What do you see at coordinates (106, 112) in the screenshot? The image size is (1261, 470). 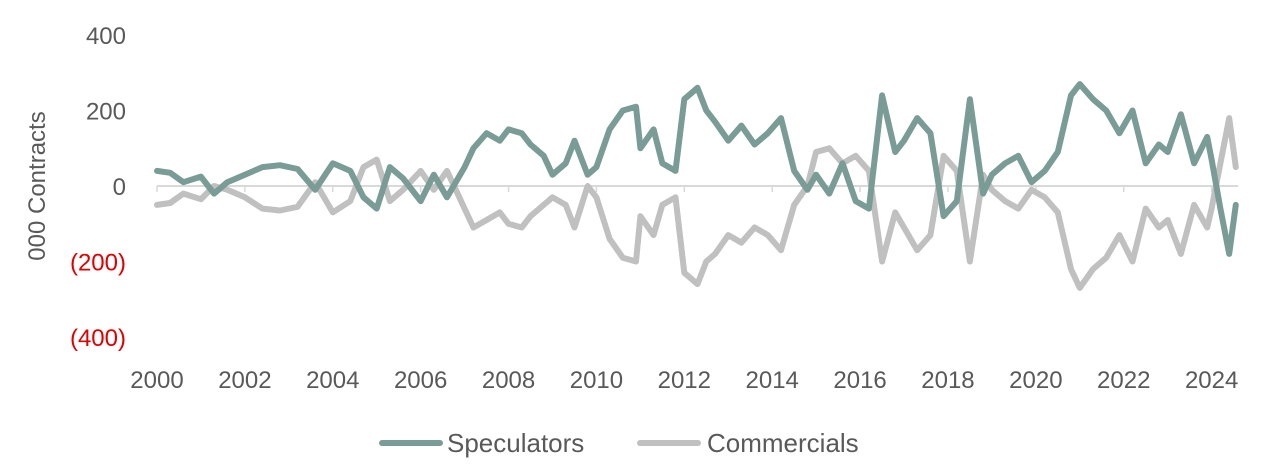 I see `y-tick-label: 200` at bounding box center [106, 112].